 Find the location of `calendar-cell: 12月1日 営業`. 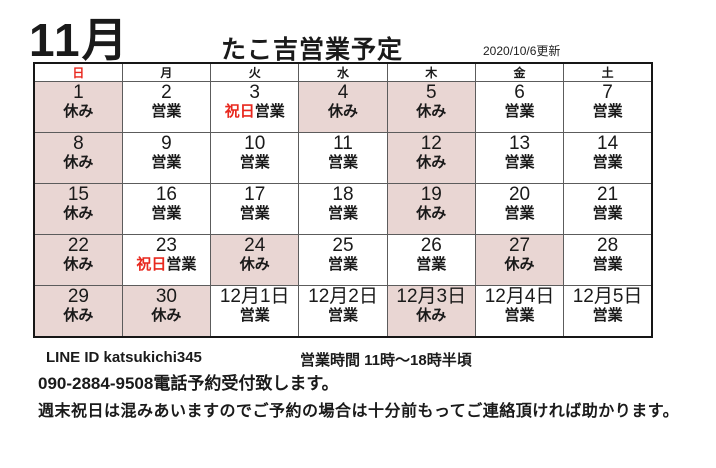

calendar-cell: 12月1日 営業 is located at coordinates (255, 311).